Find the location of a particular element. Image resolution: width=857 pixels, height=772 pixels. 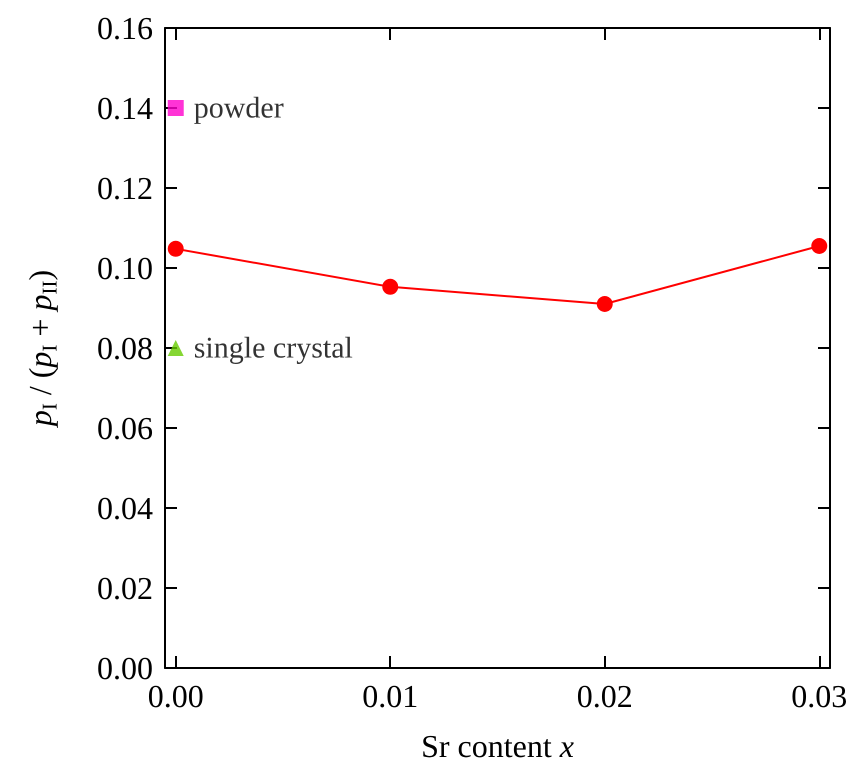

y-tick-label: 0.14 is located at coordinates (125, 108).